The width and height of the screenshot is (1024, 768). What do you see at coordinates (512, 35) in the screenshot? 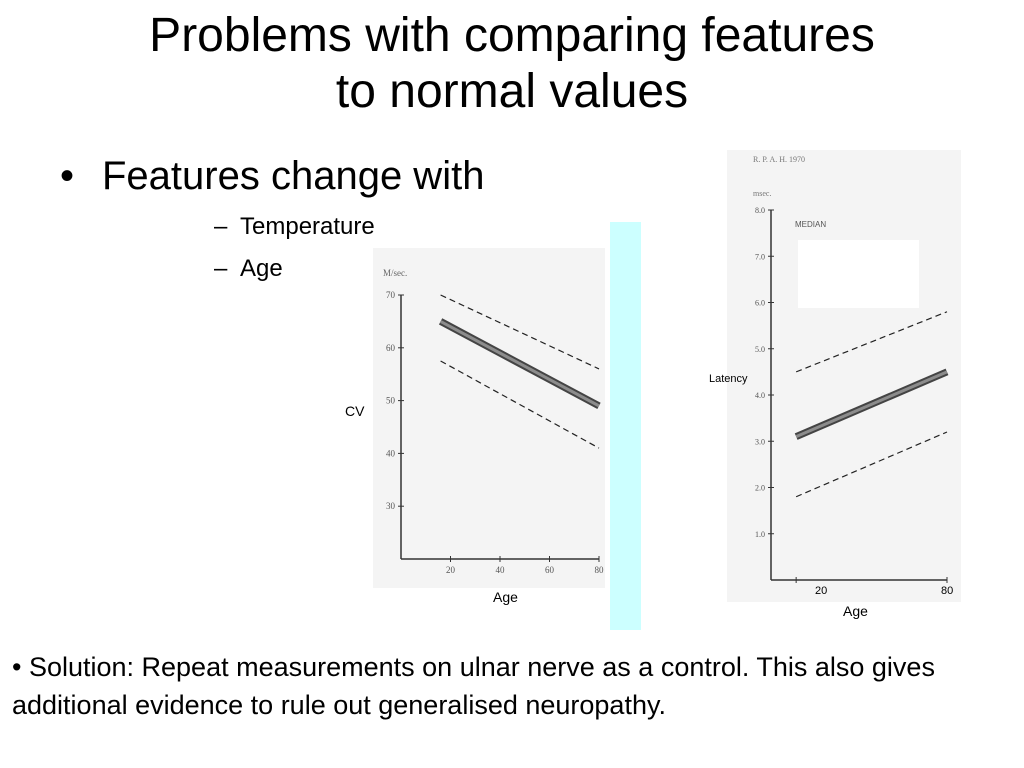
I see `title-line-1: Problems with comparing features` at bounding box center [512, 35].